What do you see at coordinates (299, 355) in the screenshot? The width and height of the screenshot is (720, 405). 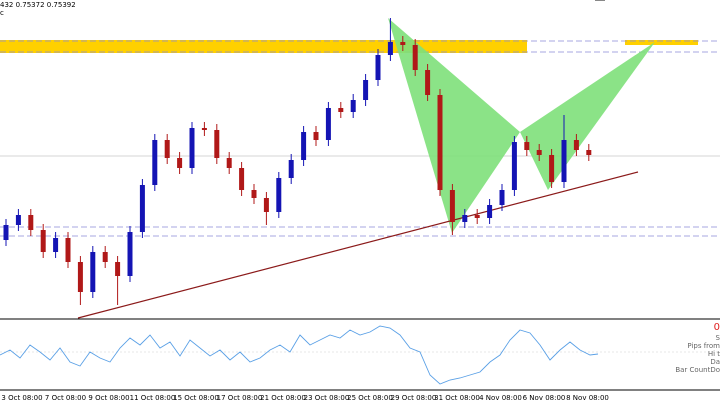 I see `indicator-line` at bounding box center [299, 355].